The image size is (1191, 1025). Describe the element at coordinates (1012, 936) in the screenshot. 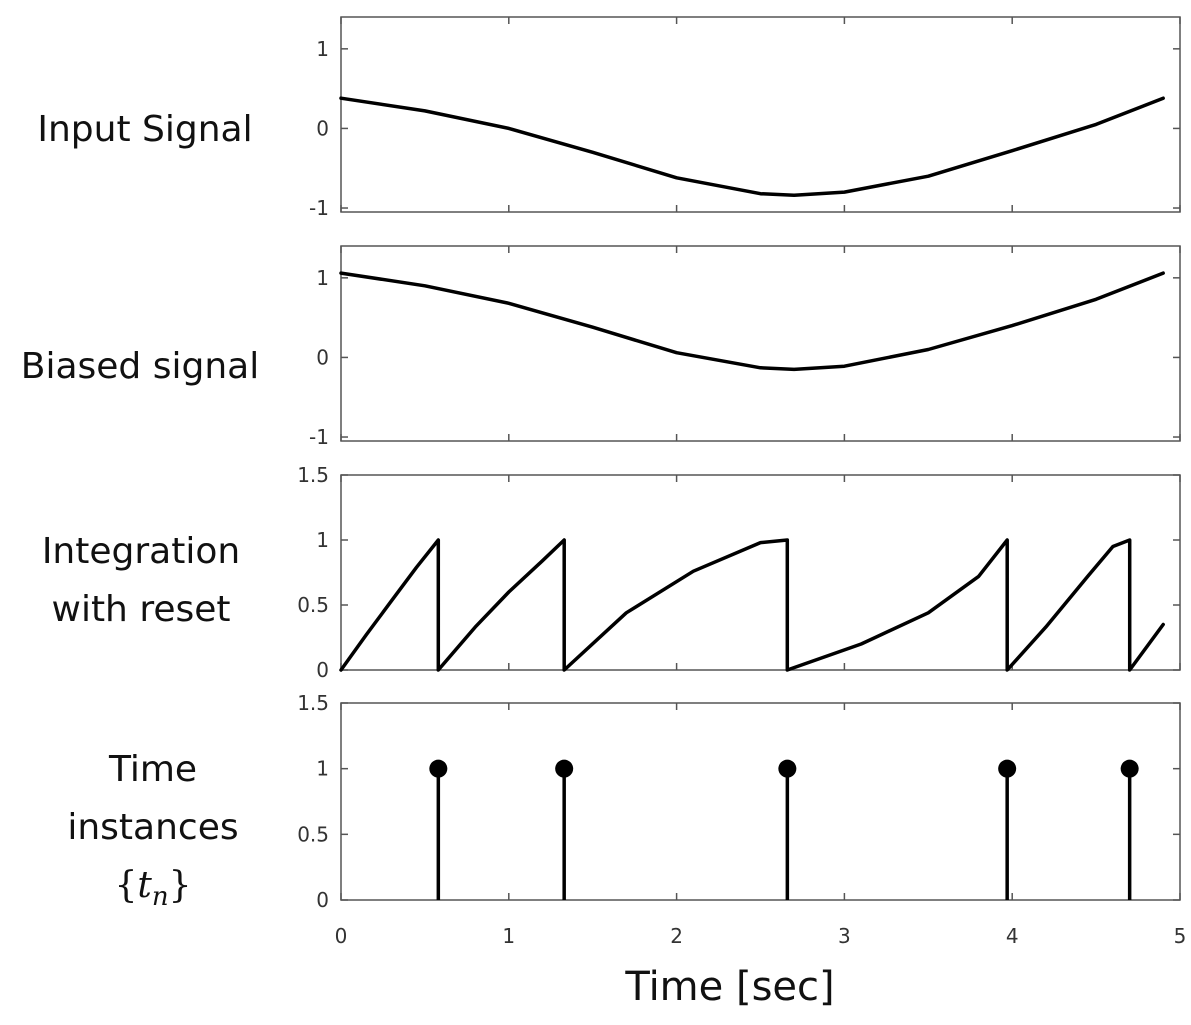

I see `x-tick-label: 4` at that location.